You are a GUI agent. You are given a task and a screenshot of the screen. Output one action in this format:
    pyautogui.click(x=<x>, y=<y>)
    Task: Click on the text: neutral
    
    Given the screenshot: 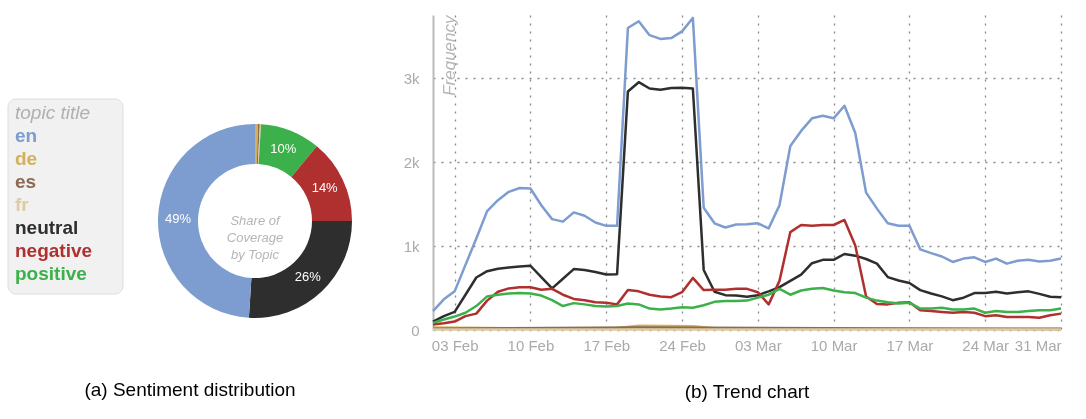 What is the action you would take?
    pyautogui.click(x=47, y=227)
    